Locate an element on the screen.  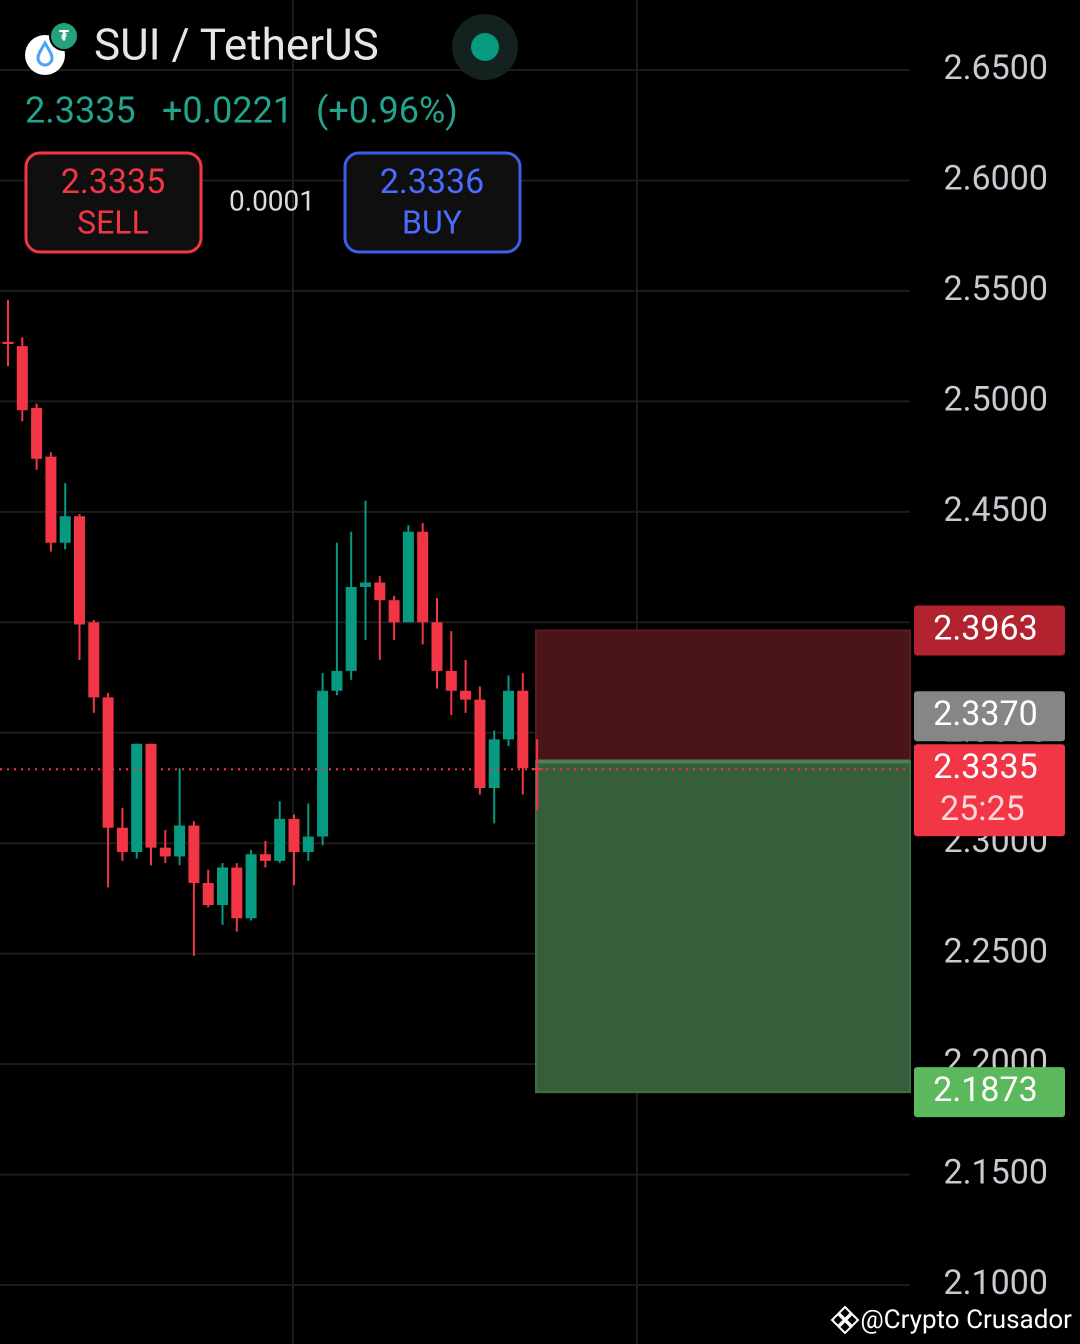
y-tick-label: 2.6500 is located at coordinates (995, 68).